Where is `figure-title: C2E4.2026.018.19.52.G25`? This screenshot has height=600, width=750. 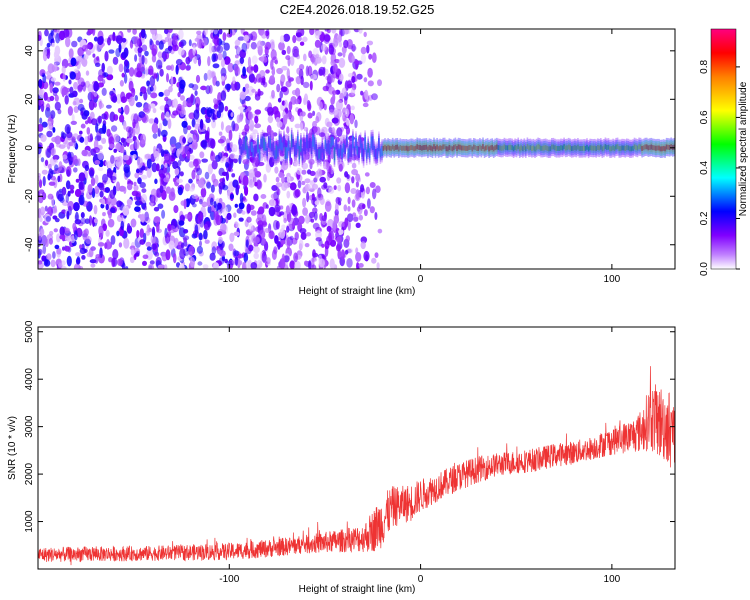
figure-title: C2E4.2026.018.19.52.G25 is located at coordinates (357, 9).